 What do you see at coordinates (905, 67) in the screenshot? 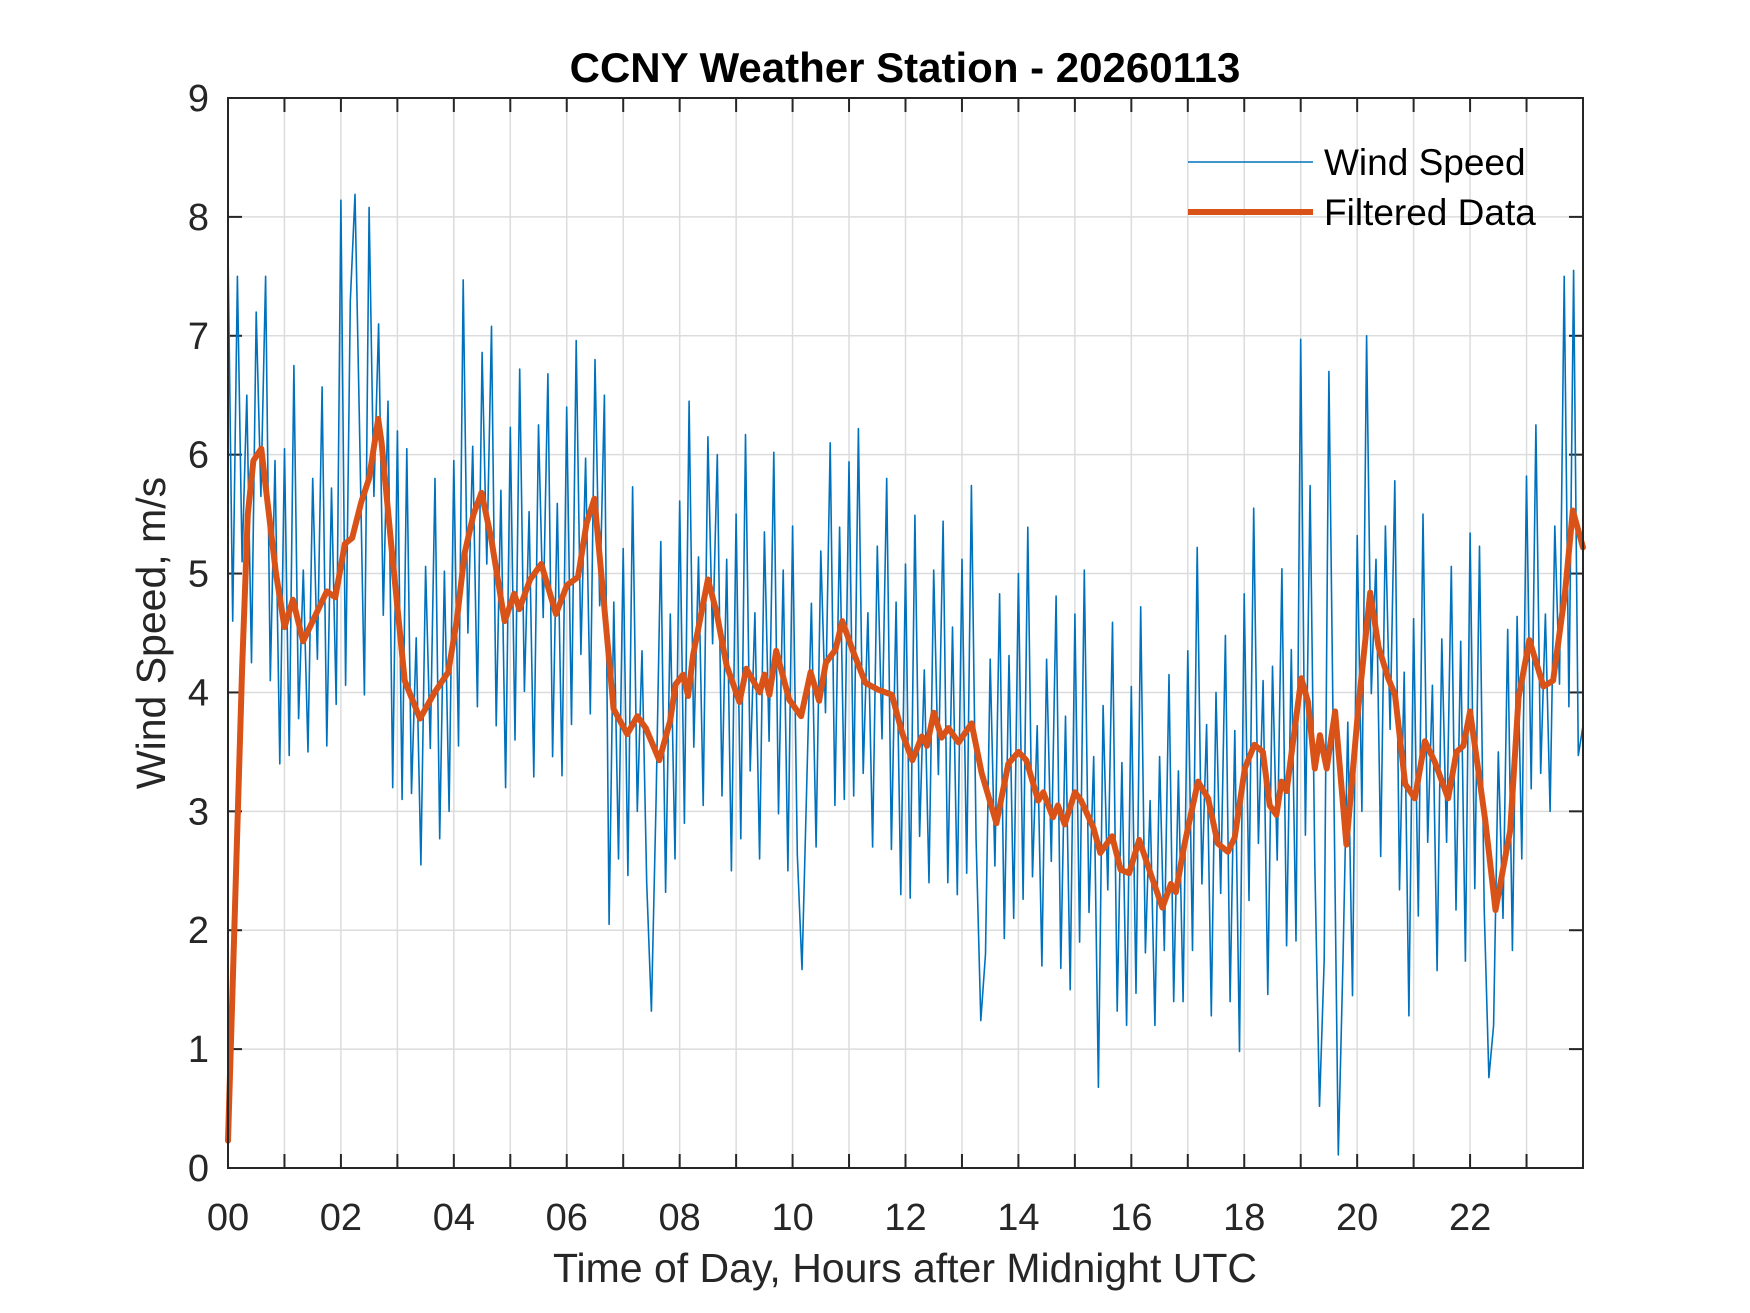
I see `chart-title: CCNY Weather Station - 20260113` at bounding box center [905, 67].